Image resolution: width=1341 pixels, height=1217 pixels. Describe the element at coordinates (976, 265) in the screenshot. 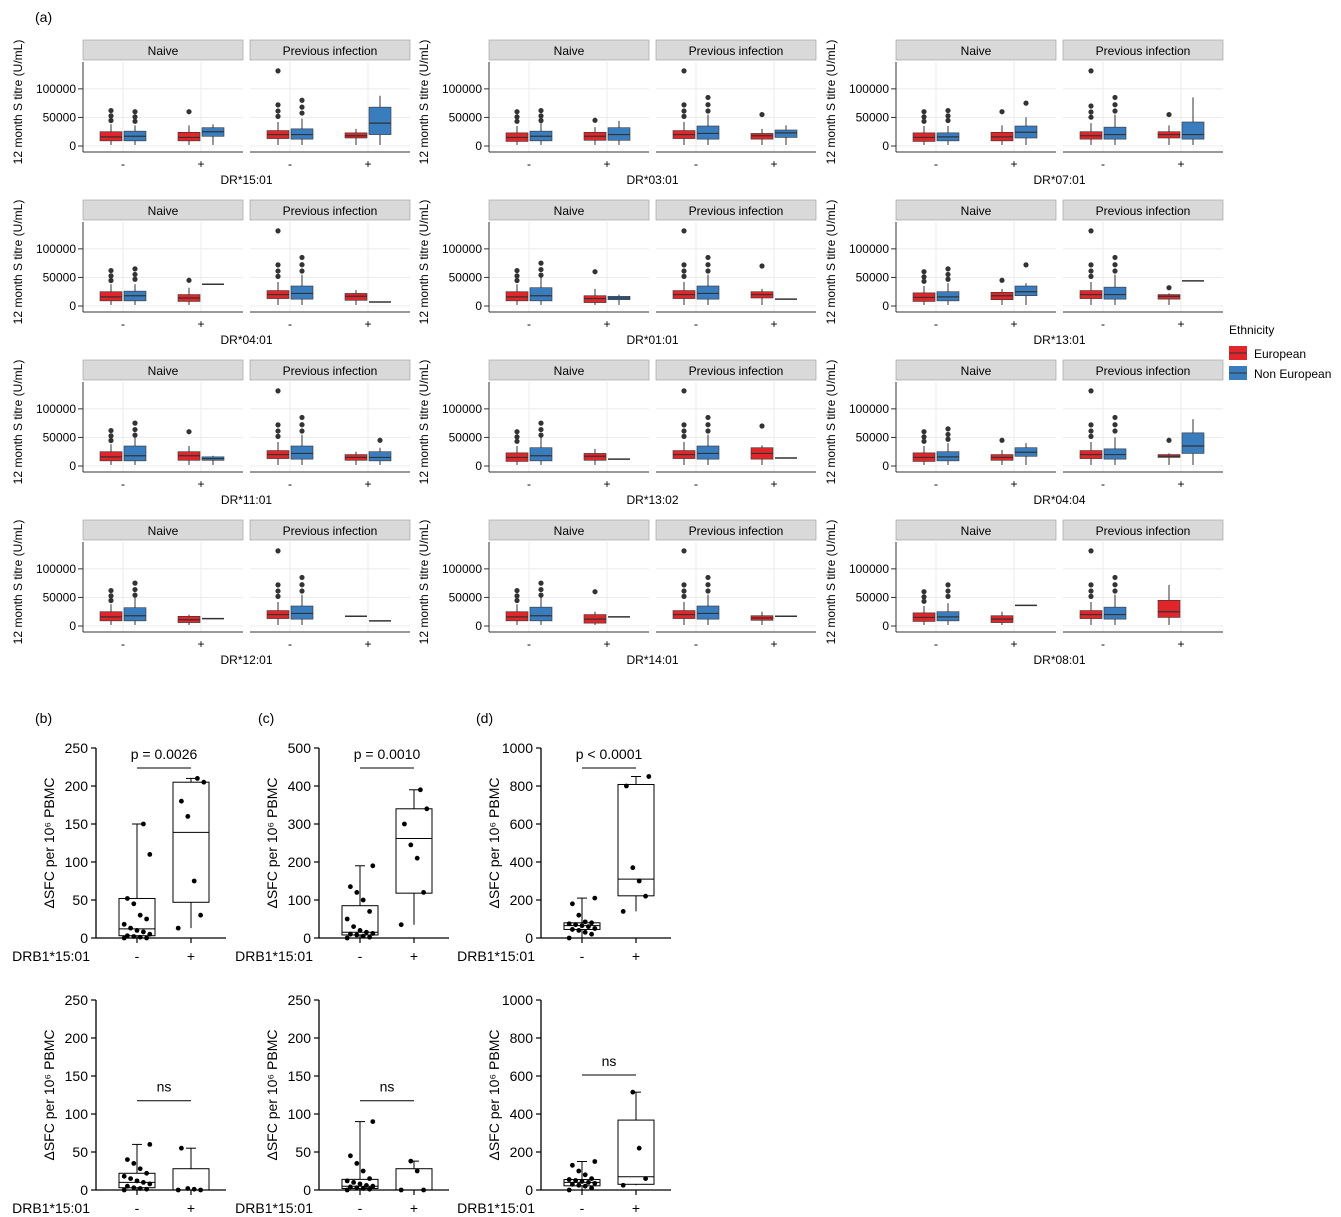

I see `facet-naive: Naive - +` at that location.